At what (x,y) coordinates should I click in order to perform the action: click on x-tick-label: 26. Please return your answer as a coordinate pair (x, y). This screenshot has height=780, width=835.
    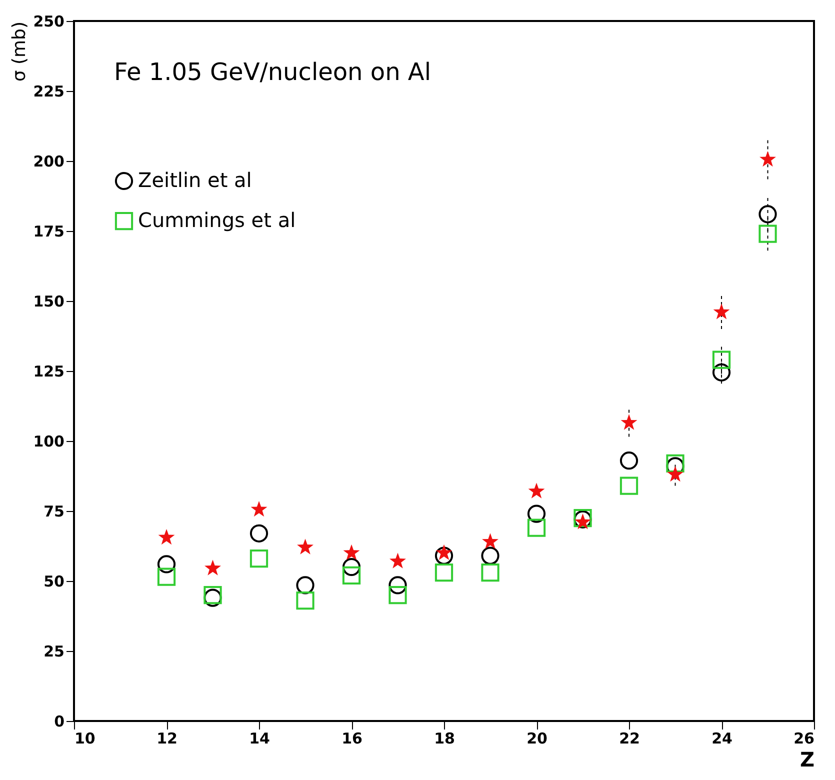
    Looking at the image, I should click on (804, 739).